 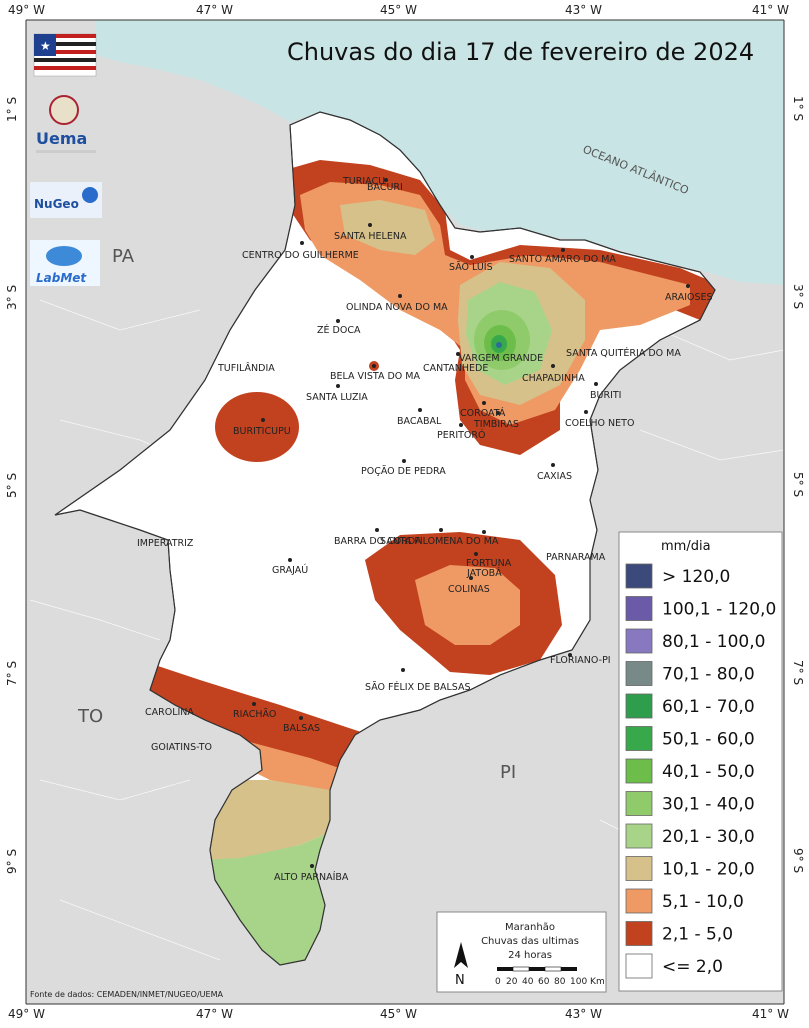 I want to click on city-label: POÇÃO DE PEDRA, so click(x=403, y=471).